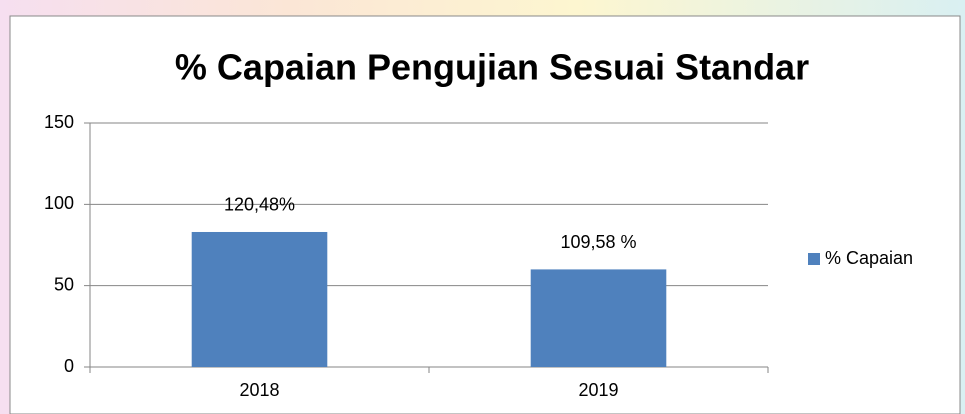 This screenshot has width=965, height=414. What do you see at coordinates (69, 366) in the screenshot?
I see `y-tick-label: 0` at bounding box center [69, 366].